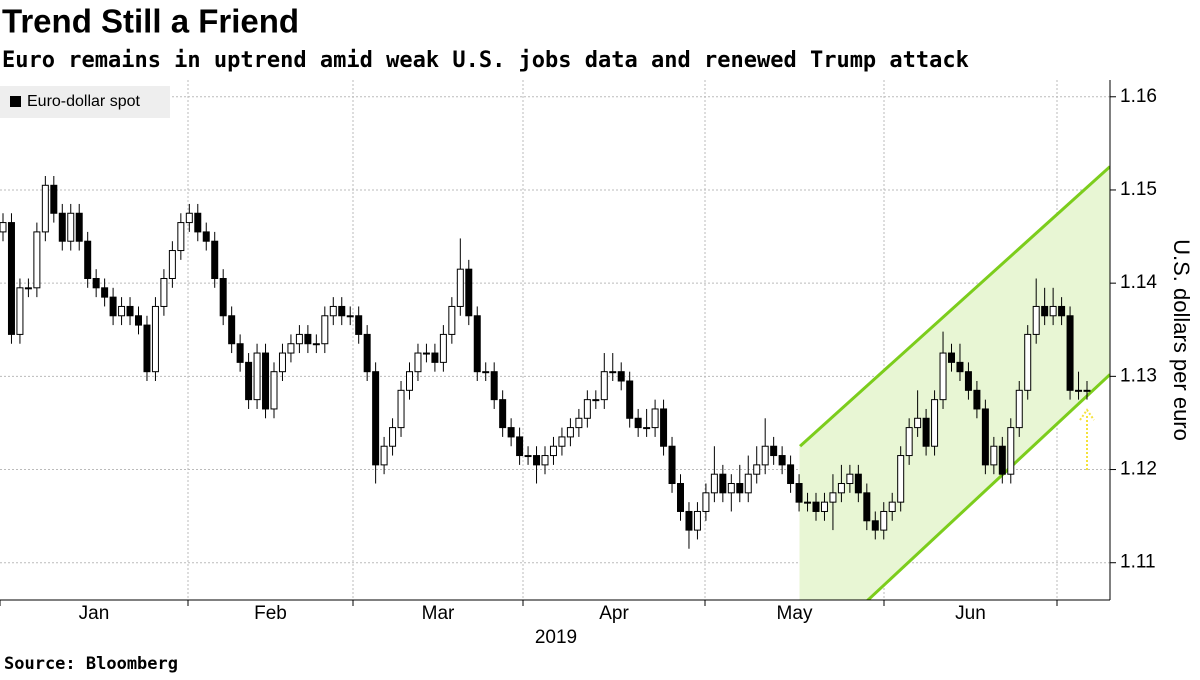 This screenshot has height=680, width=1200. I want to click on legend-label: Euro-dollar spot, so click(84, 101).